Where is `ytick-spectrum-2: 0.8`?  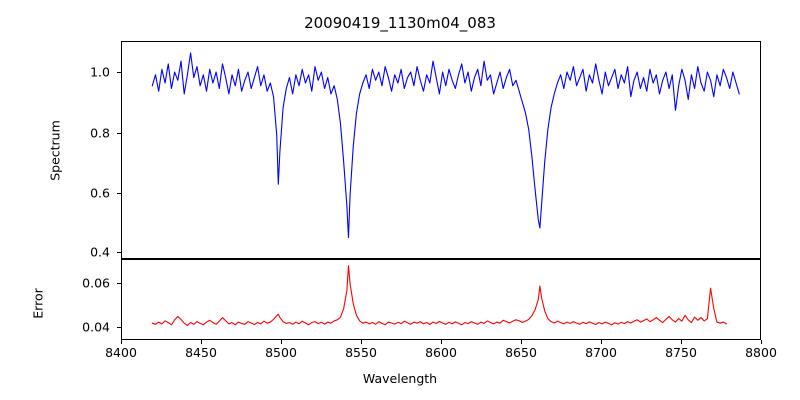 ytick-spectrum-2: 0.8 is located at coordinates (100, 133).